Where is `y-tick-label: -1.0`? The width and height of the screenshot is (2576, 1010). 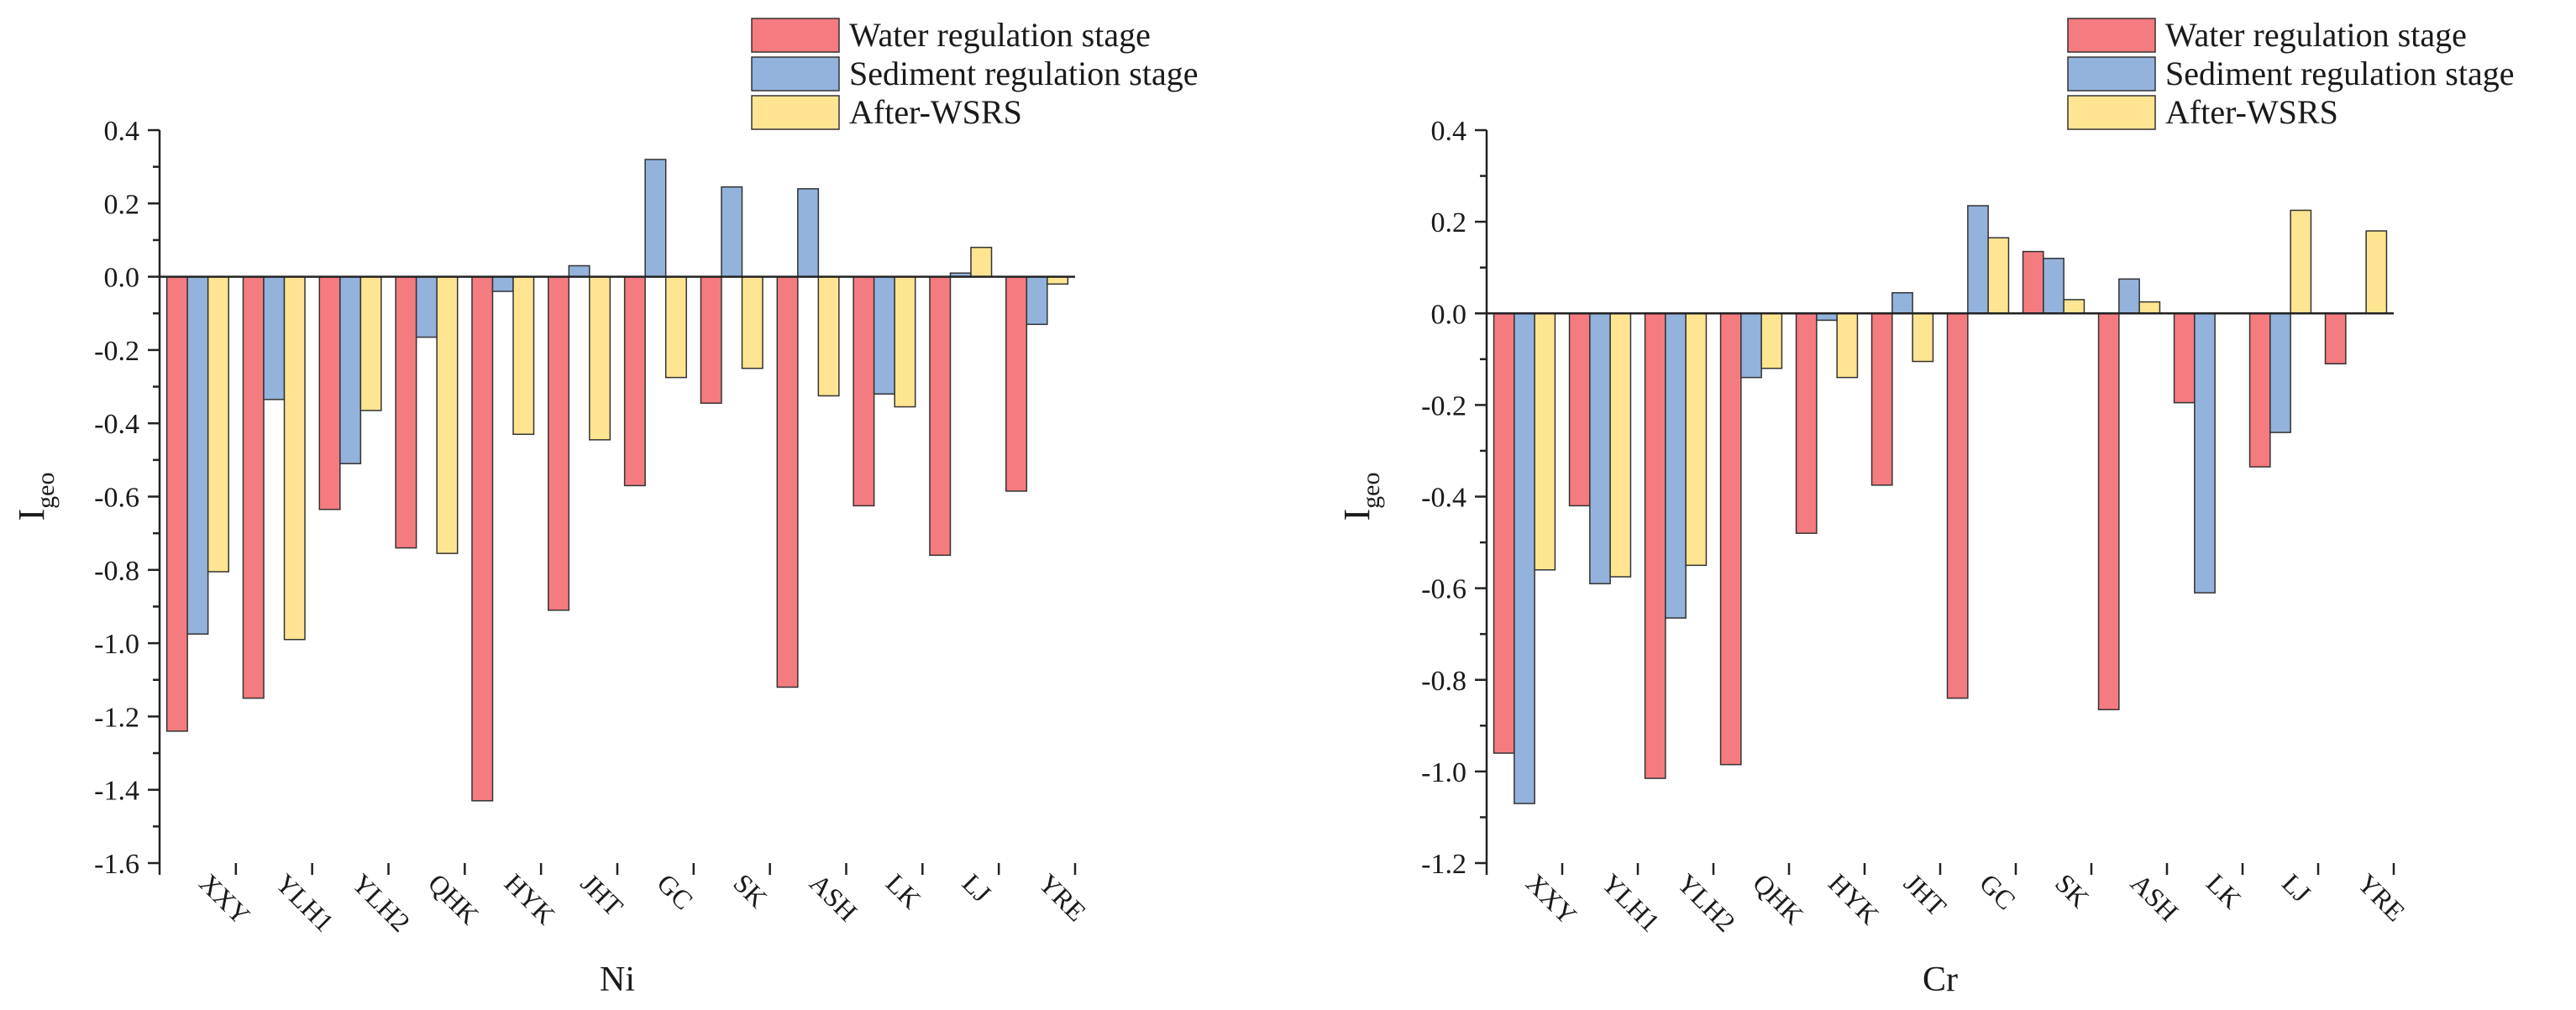
y-tick-label: -1.0 is located at coordinates (116, 644).